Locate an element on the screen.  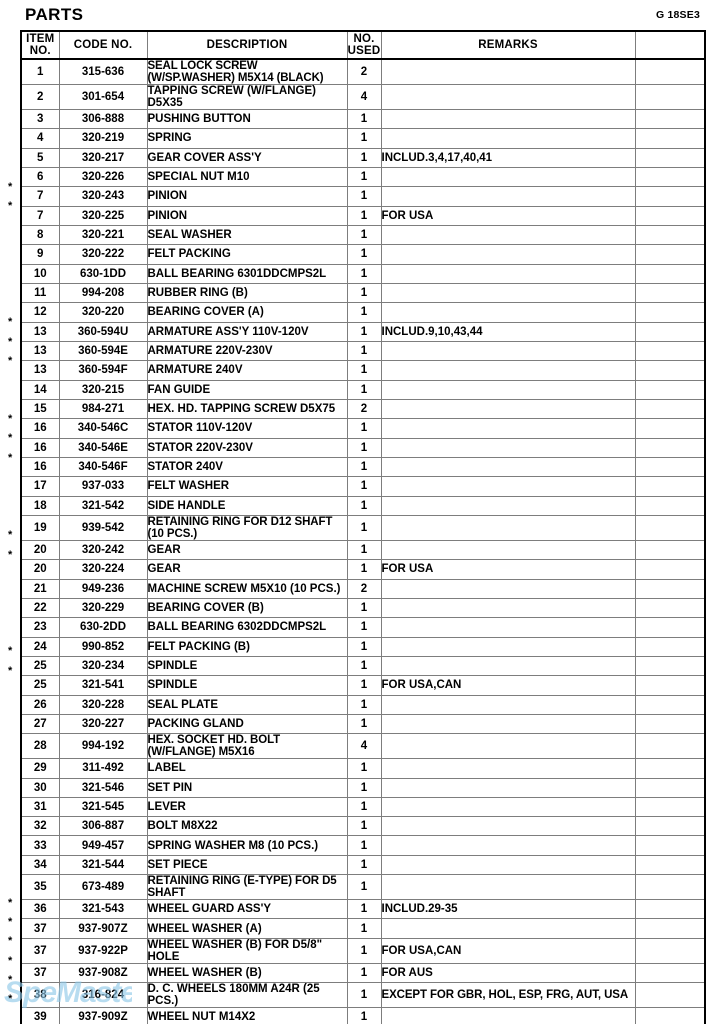
model-code: G 18SE3 is located at coordinates (677, 15).